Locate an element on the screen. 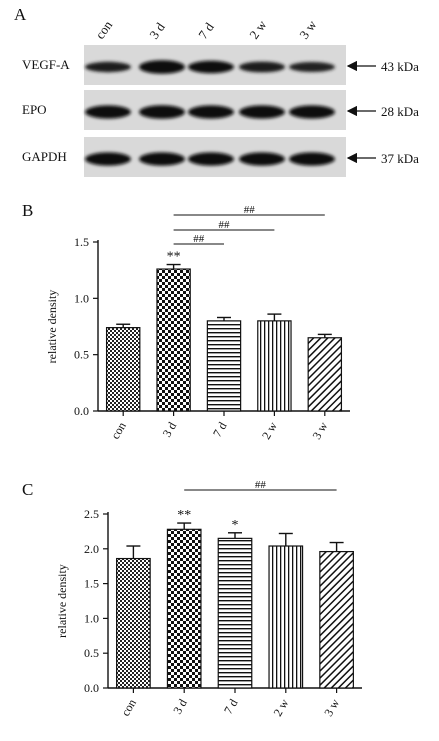 This screenshot has height=741, width=439. band-size-label: 43 kDa is located at coordinates (400, 66).